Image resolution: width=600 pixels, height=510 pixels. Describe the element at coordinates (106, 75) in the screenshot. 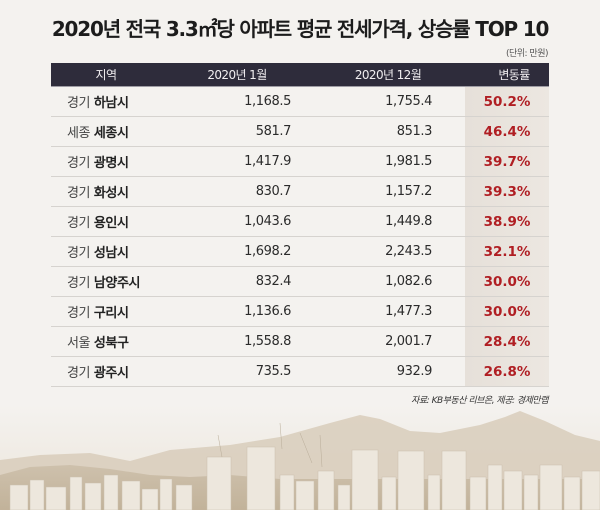

I see `header-region: 지역` at that location.